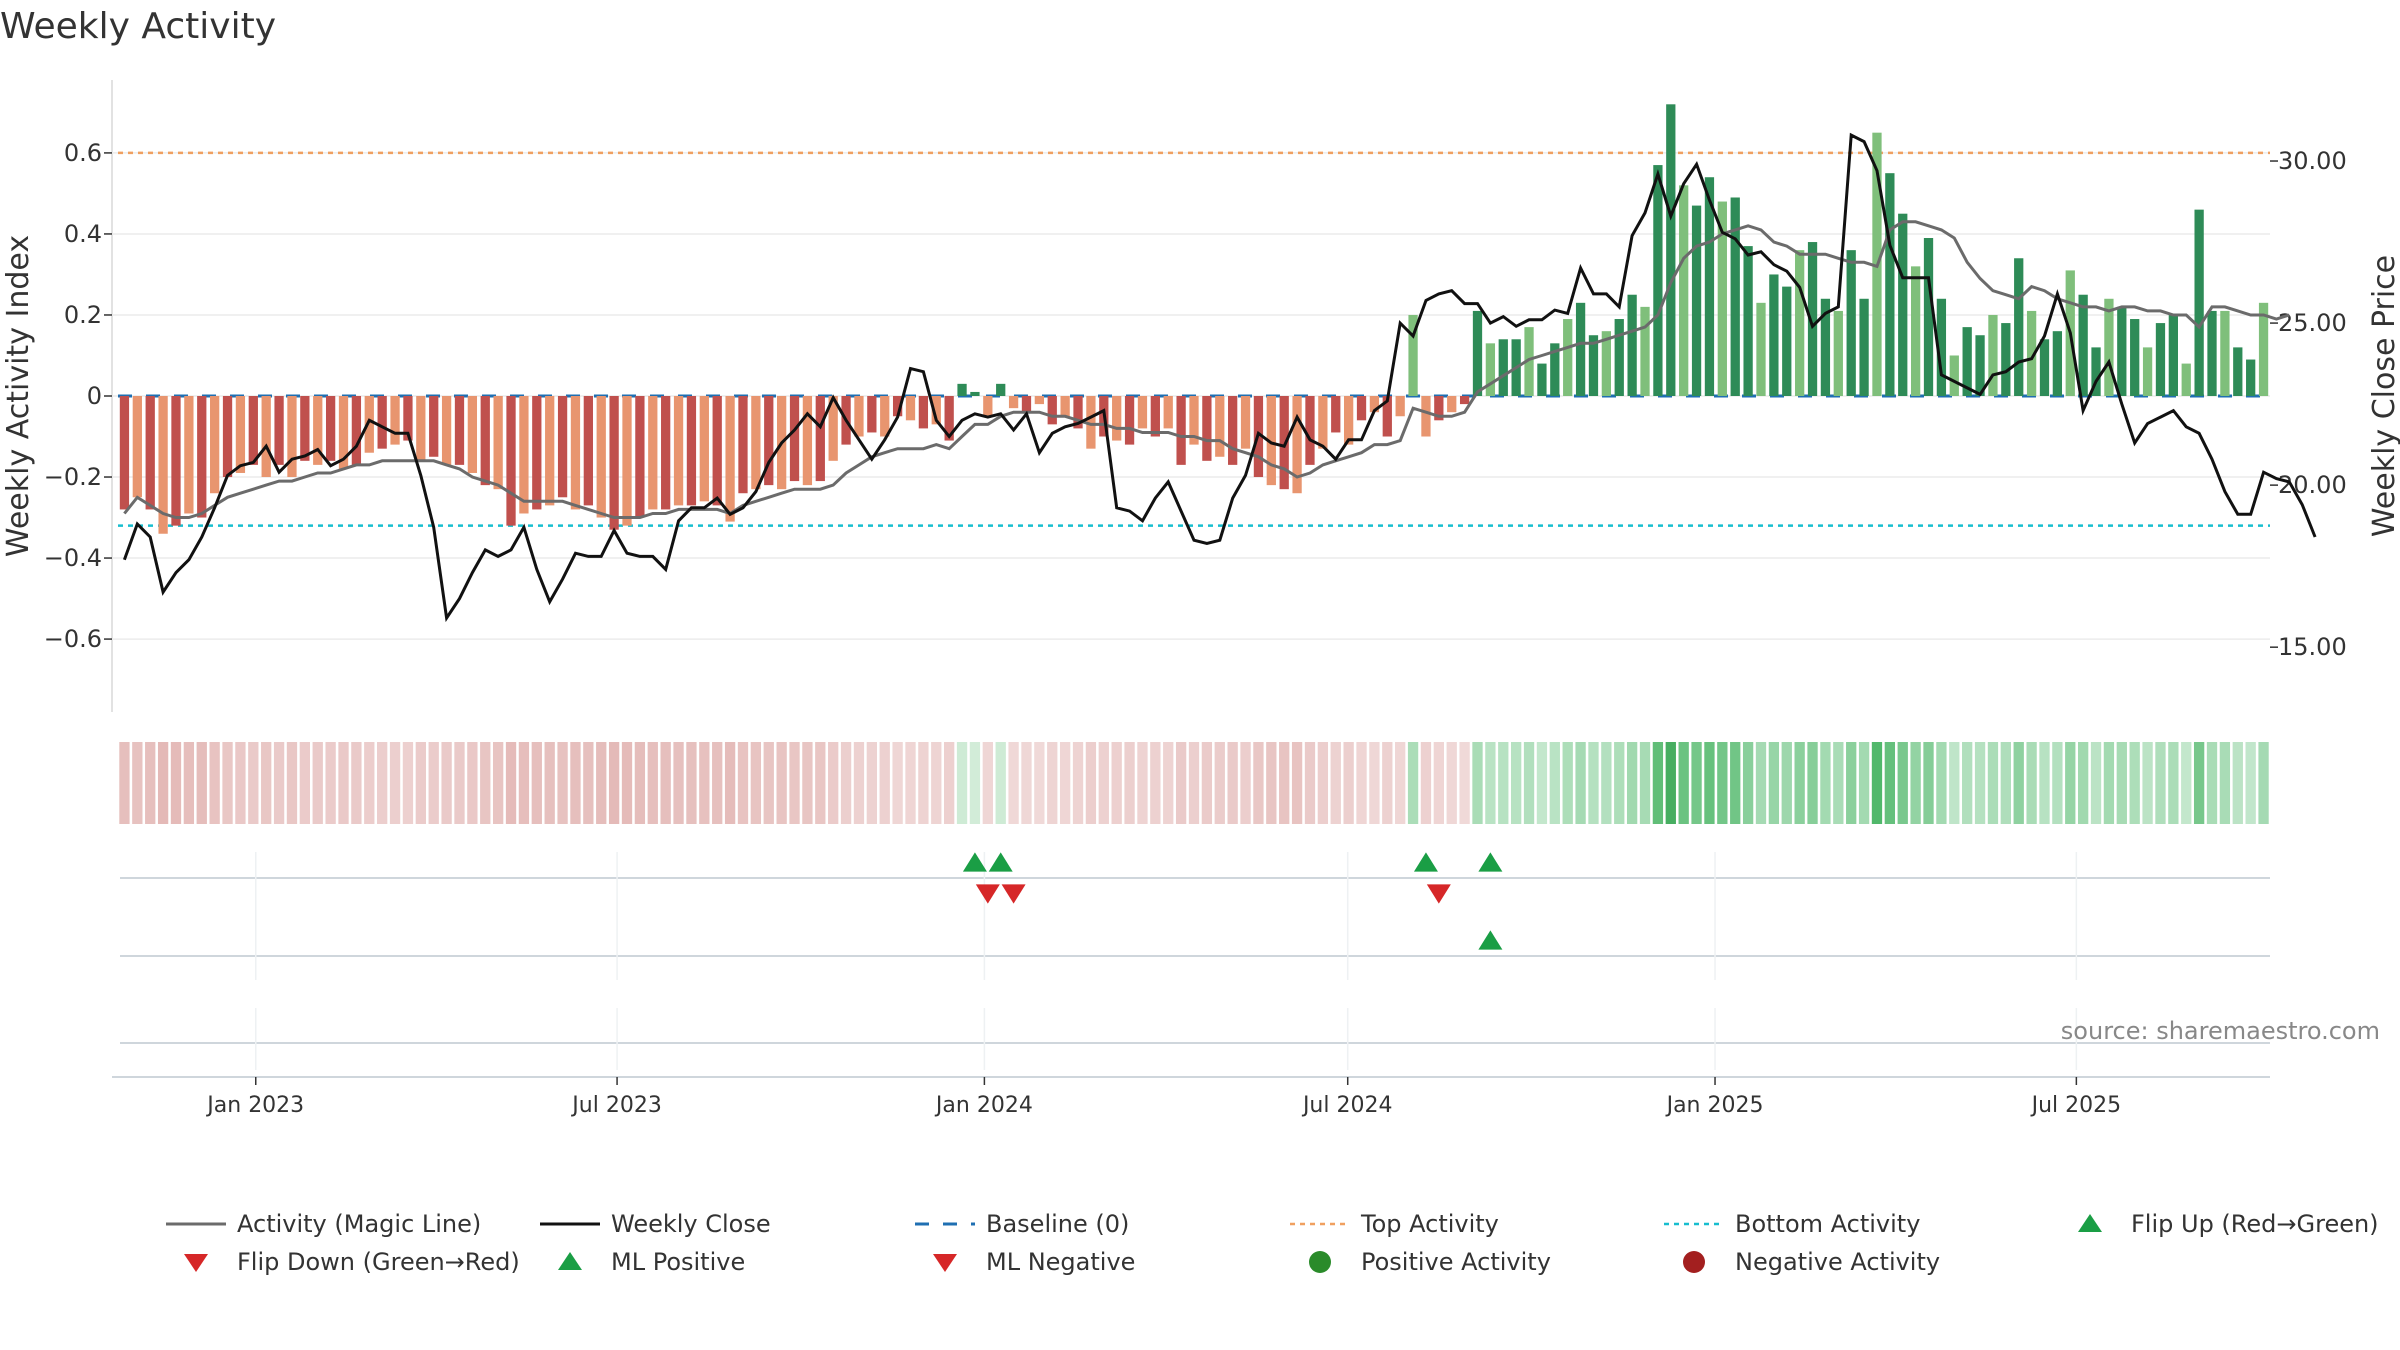  I want to click on date-tick-label: Jan 2024, so click(983, 1105).